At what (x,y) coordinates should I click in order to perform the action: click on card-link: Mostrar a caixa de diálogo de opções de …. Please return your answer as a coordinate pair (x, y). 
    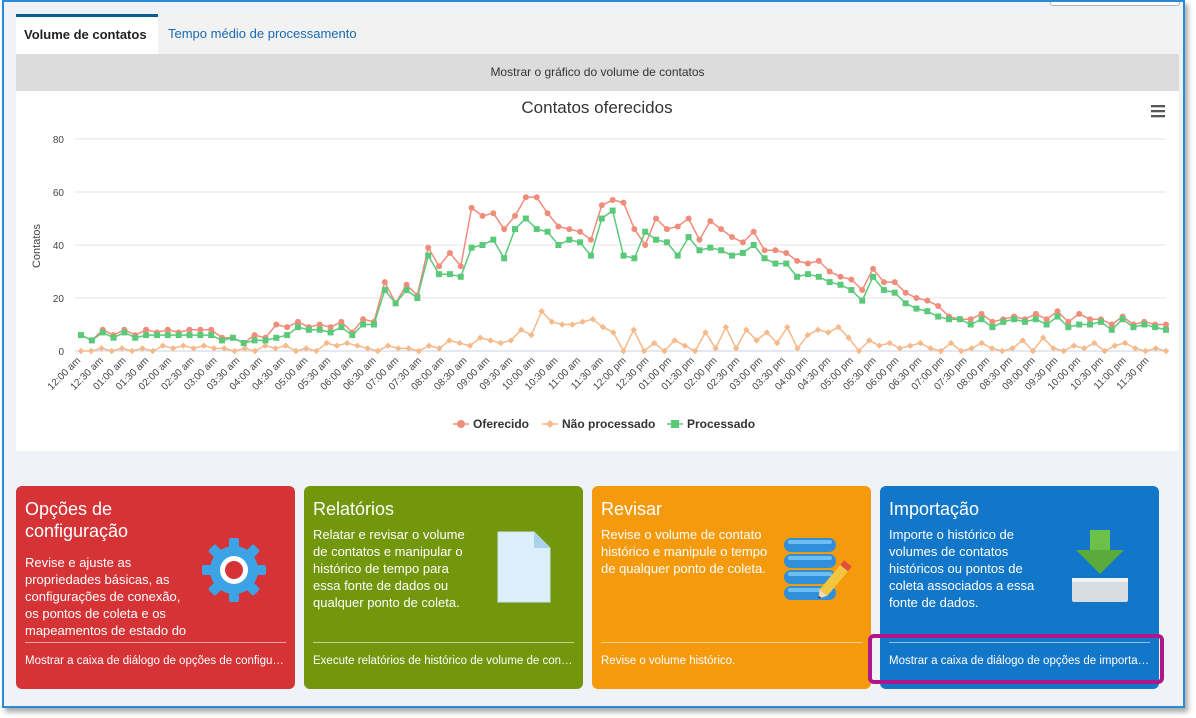
    Looking at the image, I should click on (156, 661).